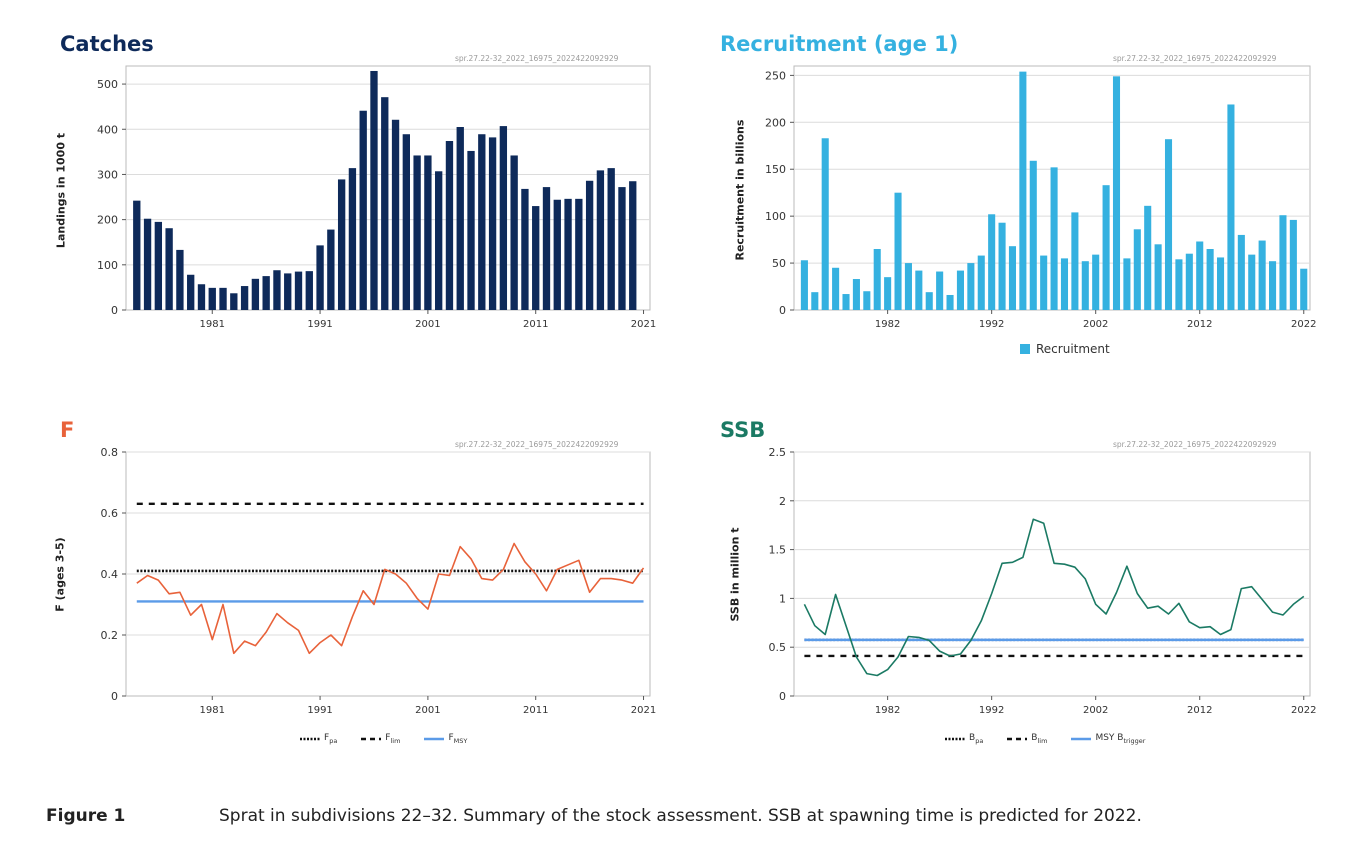 The image size is (1368, 848). I want to click on catches-y-tick-label: 300, so click(107, 174).